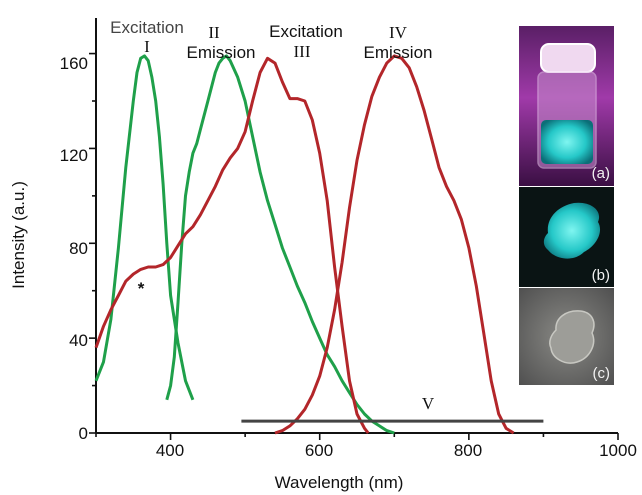 This screenshot has height=495, width=642. Describe the element at coordinates (147, 46) in the screenshot. I see `annotation-roman-1: I` at that location.